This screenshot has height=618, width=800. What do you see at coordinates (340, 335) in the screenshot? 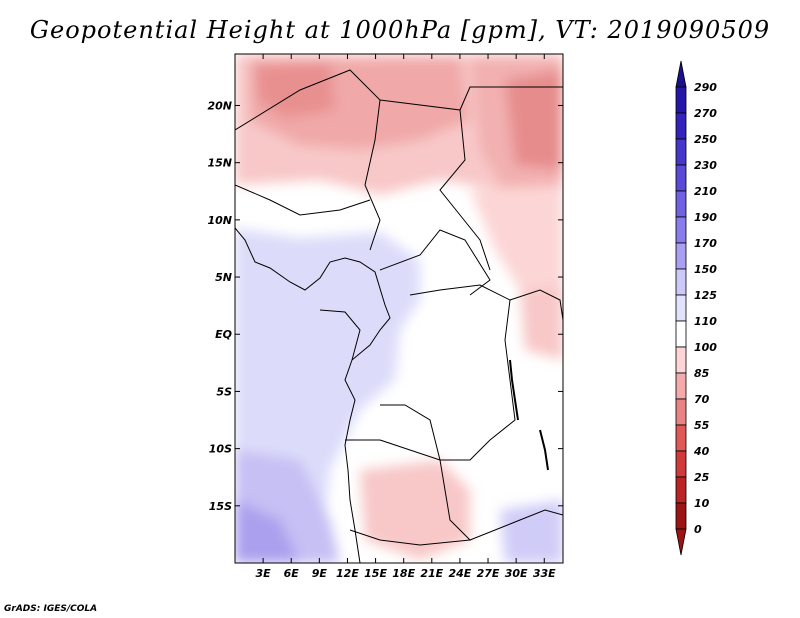
I see `border-gabon` at bounding box center [340, 335].